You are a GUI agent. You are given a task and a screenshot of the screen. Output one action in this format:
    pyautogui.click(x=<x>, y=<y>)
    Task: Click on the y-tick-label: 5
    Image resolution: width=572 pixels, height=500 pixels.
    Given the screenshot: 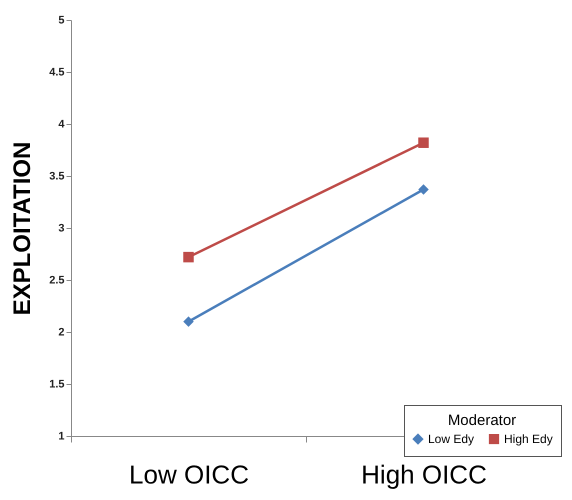 What is the action you would take?
    pyautogui.click(x=61, y=20)
    